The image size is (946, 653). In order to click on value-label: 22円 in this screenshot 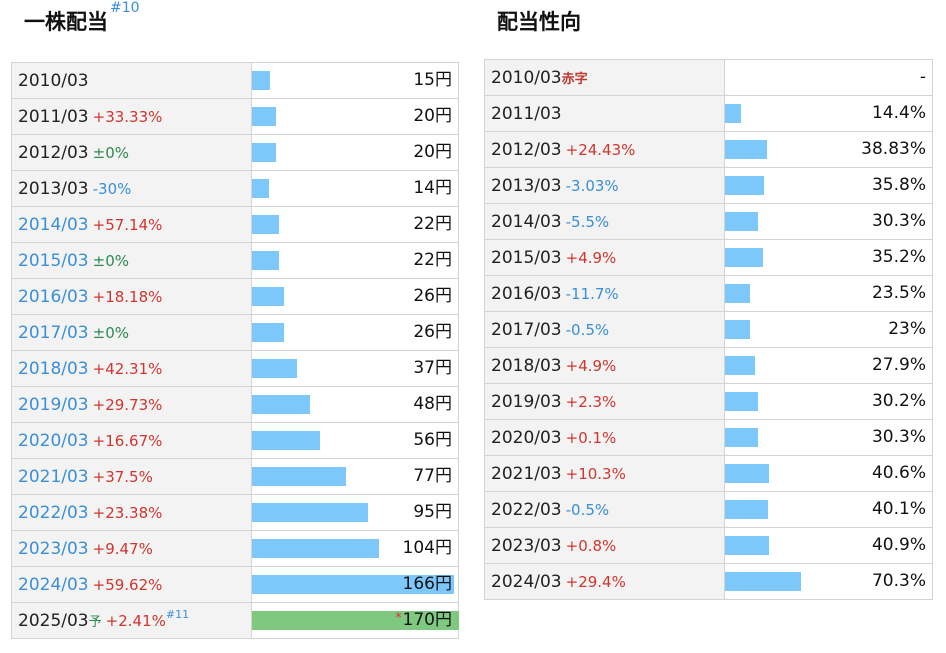, I will do `click(432, 224)`.